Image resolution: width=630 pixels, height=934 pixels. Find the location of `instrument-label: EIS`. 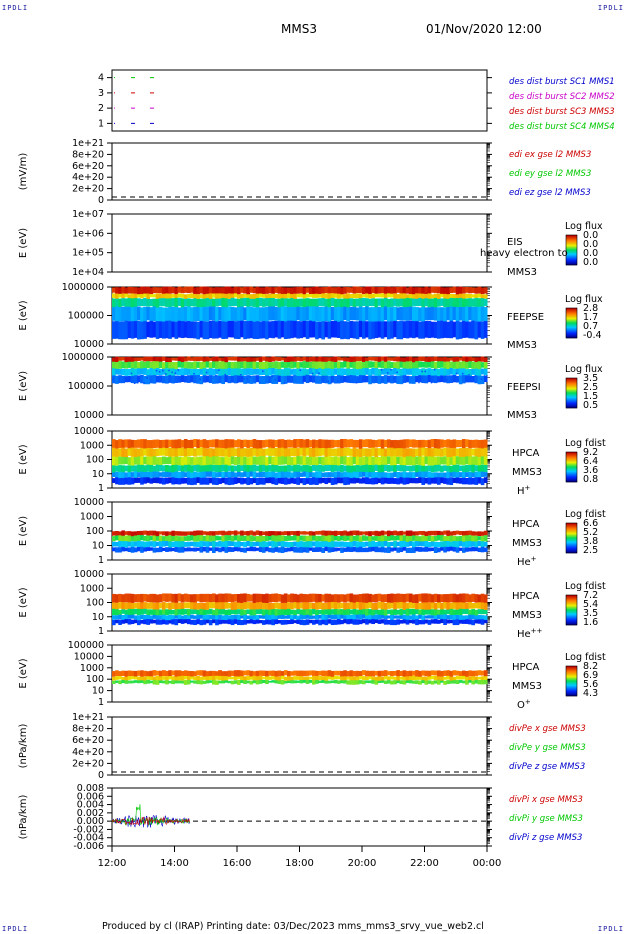

instrument-label: EIS is located at coordinates (515, 242).